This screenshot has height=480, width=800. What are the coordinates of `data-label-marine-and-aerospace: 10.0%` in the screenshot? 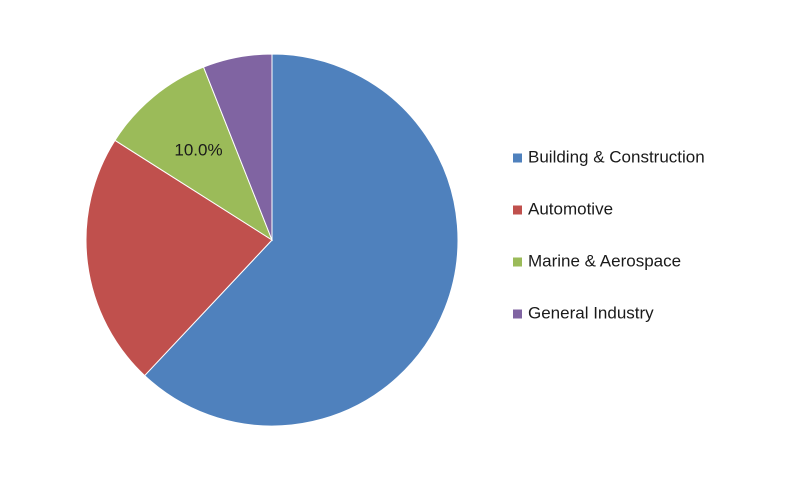 It's located at (198, 150).